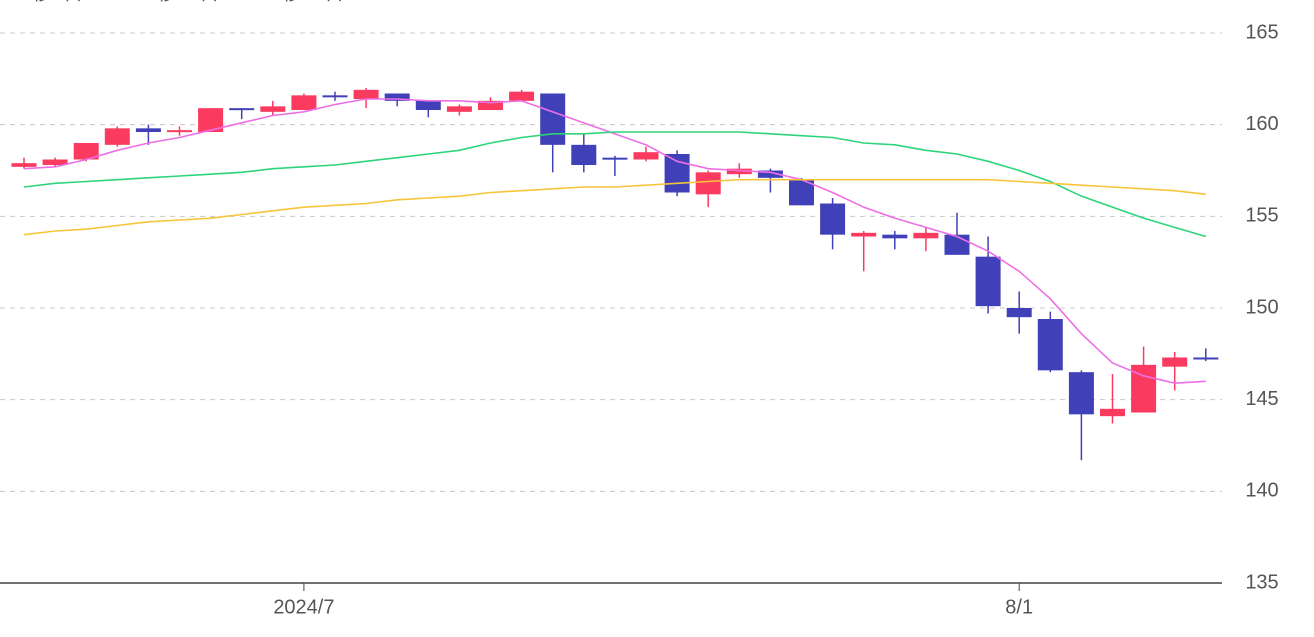 The height and width of the screenshot is (637, 1314). What do you see at coordinates (614, 207) in the screenshot?
I see `ma-line` at bounding box center [614, 207].